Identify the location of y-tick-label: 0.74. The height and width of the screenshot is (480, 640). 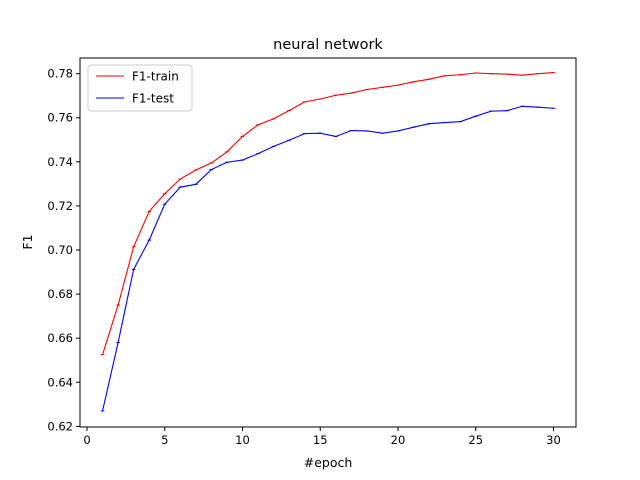
(60, 162).